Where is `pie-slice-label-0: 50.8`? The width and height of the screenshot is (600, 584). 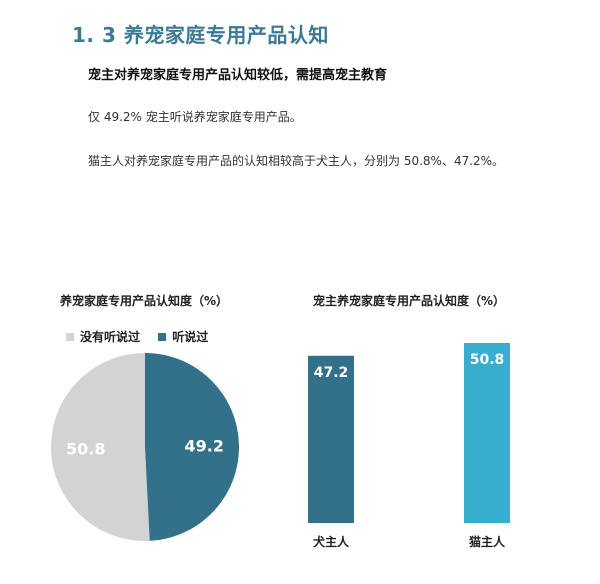
pie-slice-label-0: 50.8 is located at coordinates (85, 448).